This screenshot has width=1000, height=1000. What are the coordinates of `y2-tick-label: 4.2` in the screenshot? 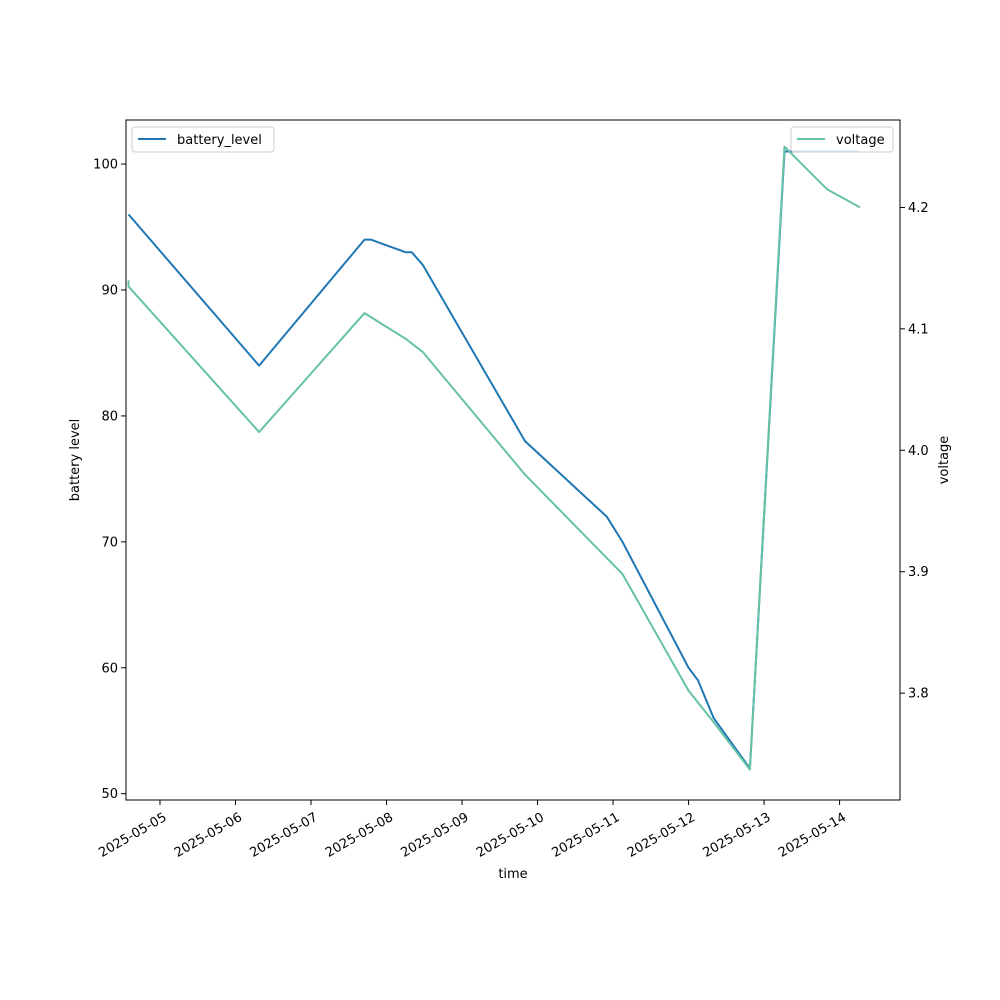 It's located at (918, 208).